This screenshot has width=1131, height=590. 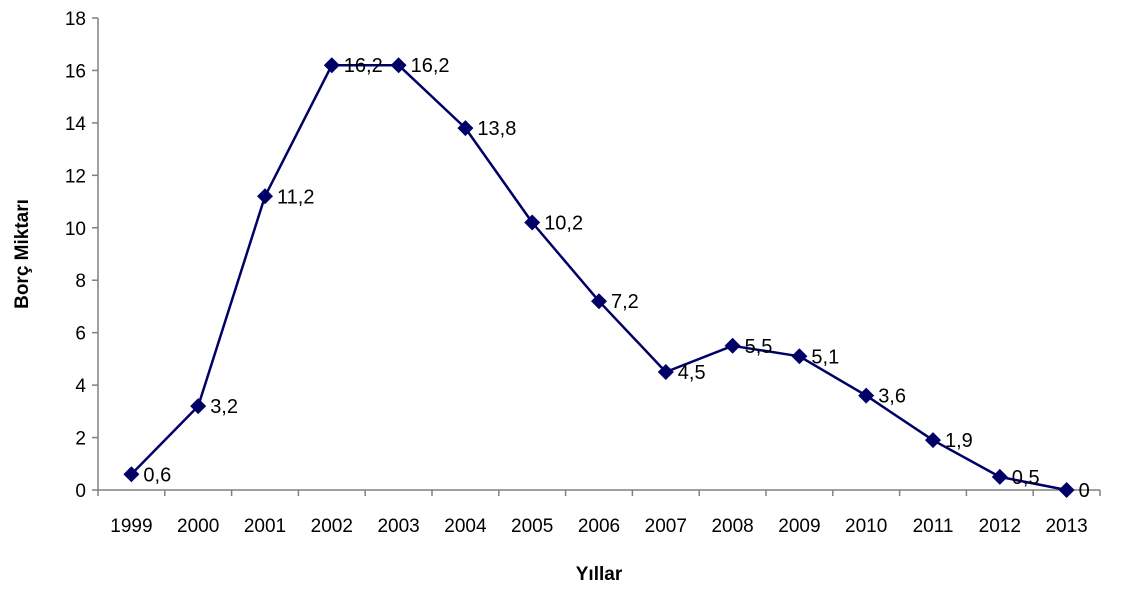 I want to click on data-label: 1,9, so click(x=959, y=441).